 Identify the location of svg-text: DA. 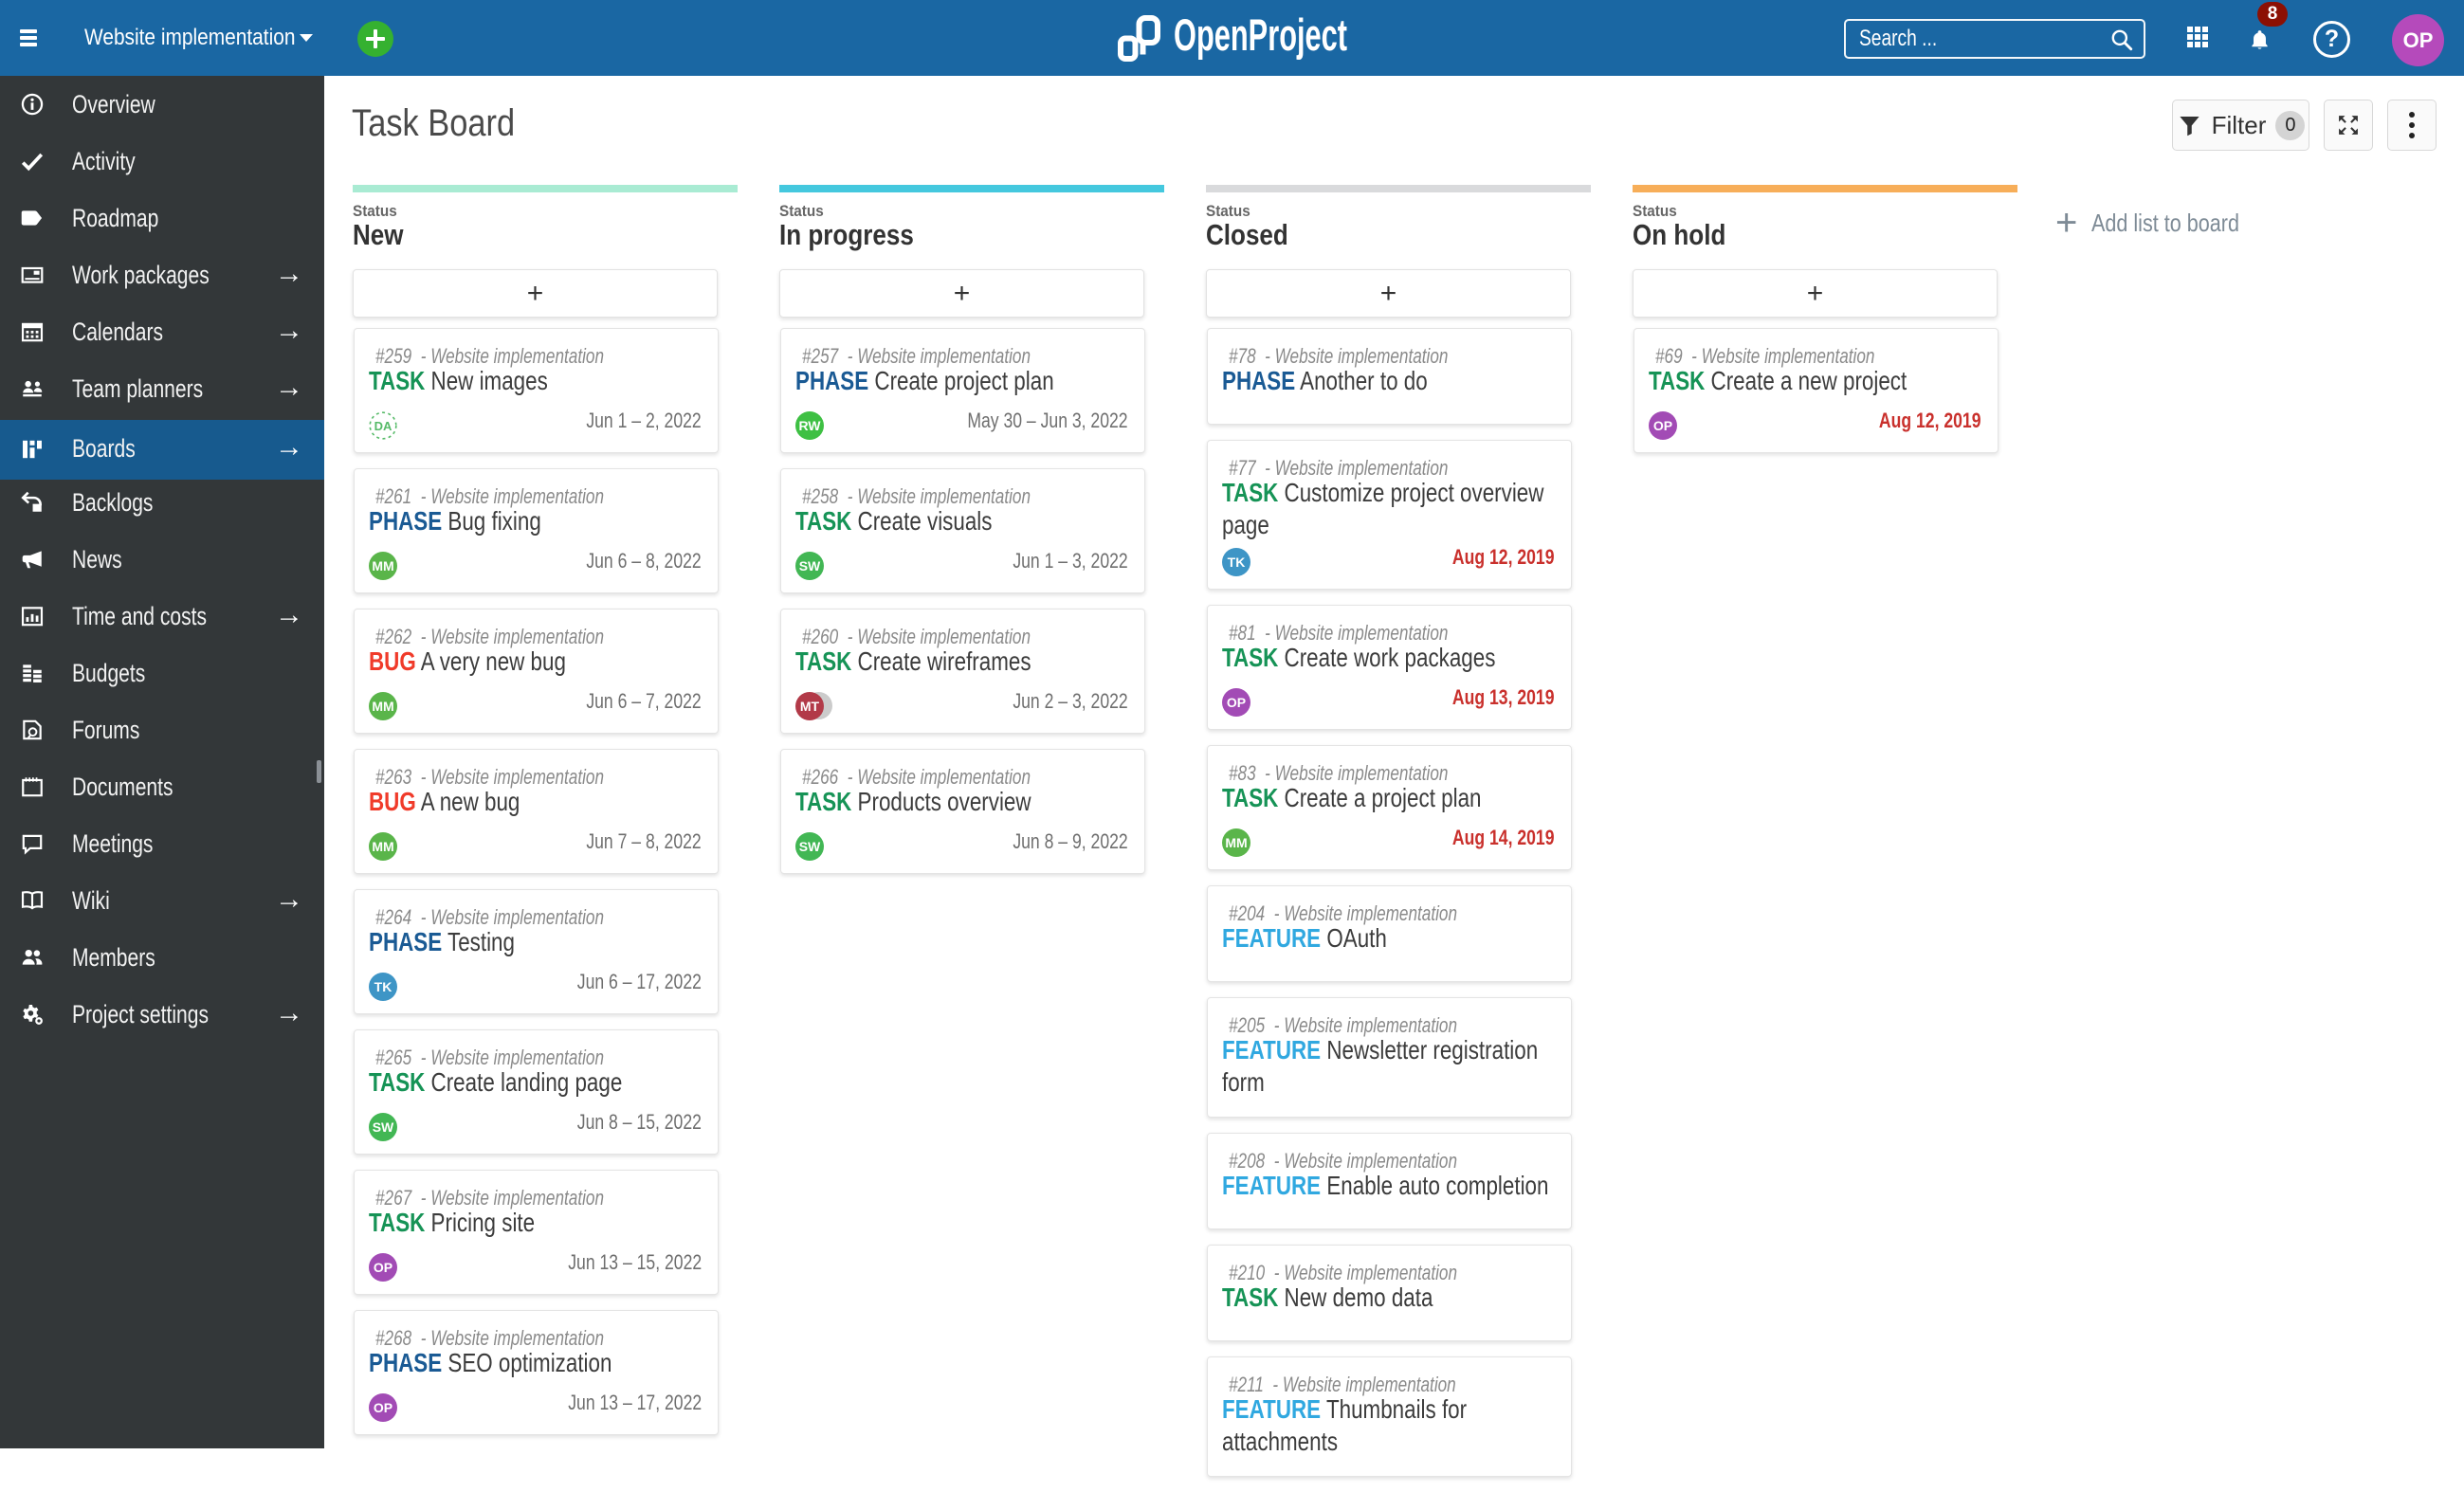
(383, 426).